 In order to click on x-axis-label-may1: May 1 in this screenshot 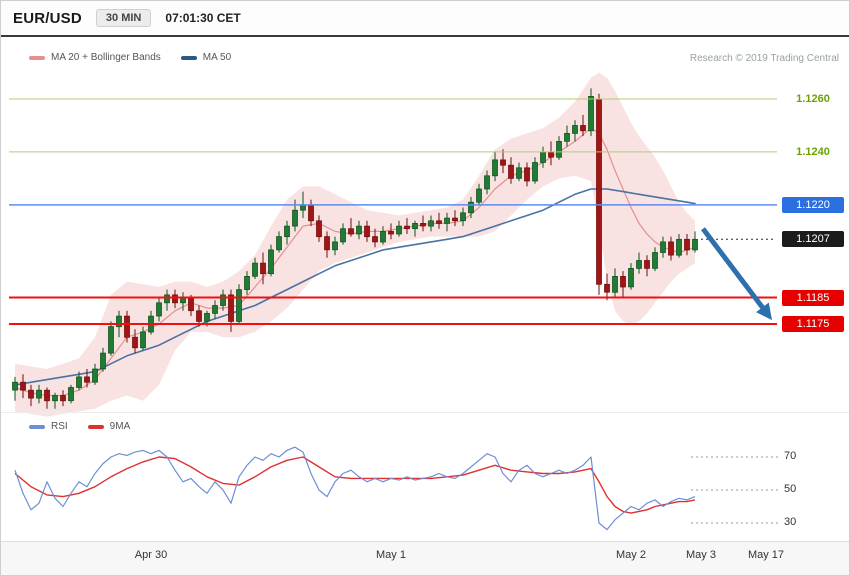, I will do `click(391, 555)`.